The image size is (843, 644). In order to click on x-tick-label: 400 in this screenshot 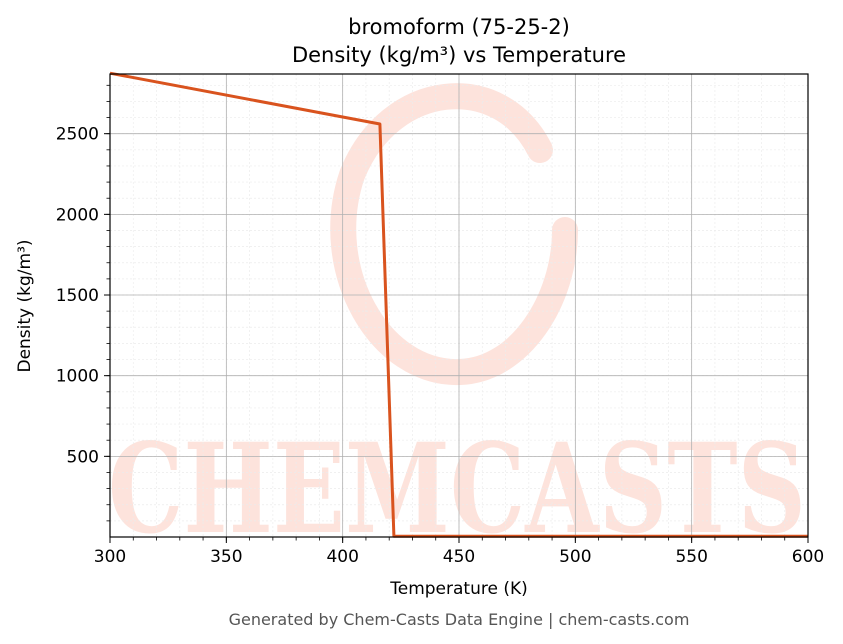, I will do `click(342, 557)`.